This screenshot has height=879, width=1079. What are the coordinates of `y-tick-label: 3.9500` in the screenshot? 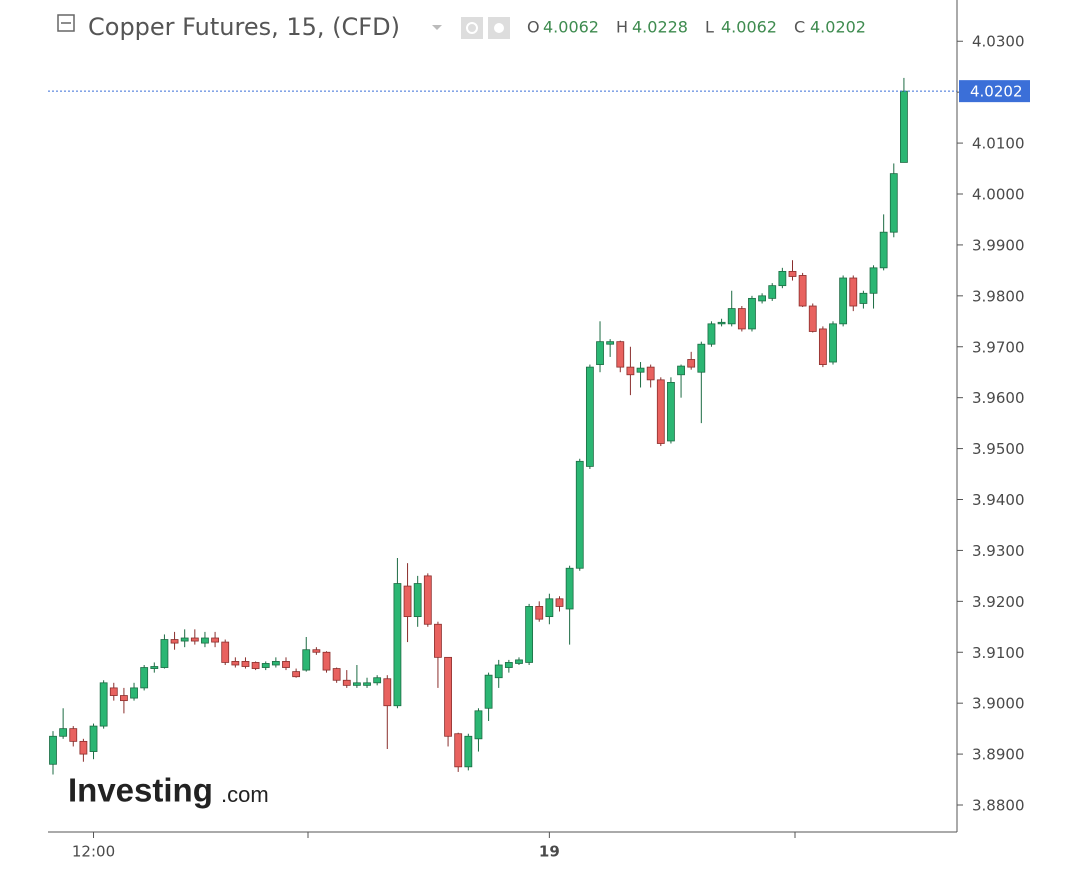 It's located at (998, 449).